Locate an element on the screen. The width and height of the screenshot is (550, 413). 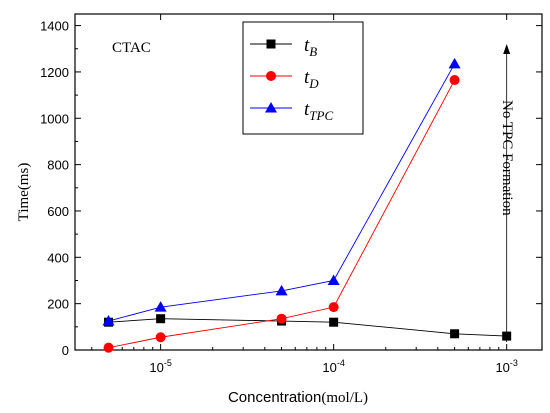
x-tick-label: 10⁻⁵ is located at coordinates (160, 366).